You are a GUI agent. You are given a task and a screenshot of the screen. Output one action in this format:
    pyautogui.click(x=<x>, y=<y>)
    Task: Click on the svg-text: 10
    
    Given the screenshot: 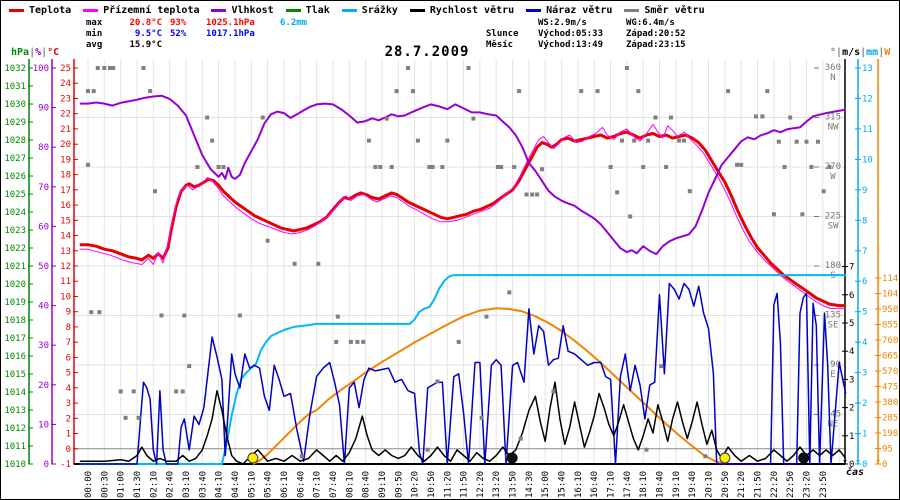 What is the action you would take?
    pyautogui.click(x=43, y=425)
    